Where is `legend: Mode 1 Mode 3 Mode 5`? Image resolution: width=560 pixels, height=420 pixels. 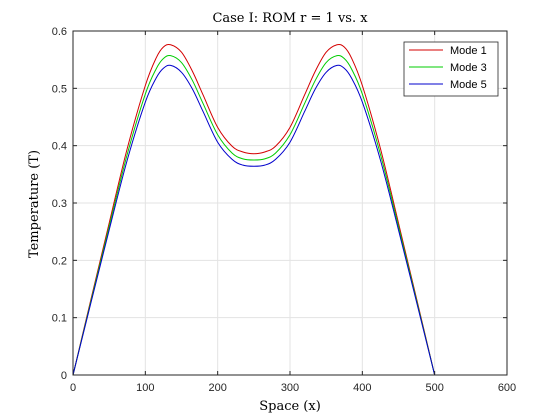
legend: Mode 1 Mode 3 Mode 5 is located at coordinates (451, 69).